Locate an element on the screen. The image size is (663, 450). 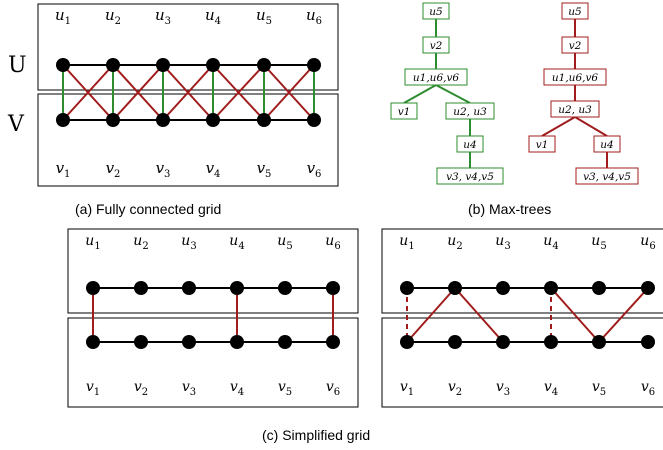
row-label-U: U is located at coordinates (17, 65).